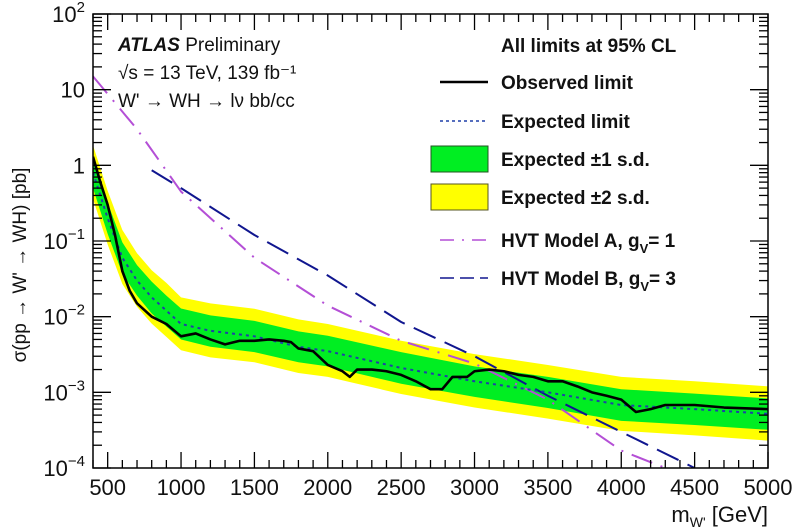  I want to click on x-tick-label: 2000, so click(327, 487).